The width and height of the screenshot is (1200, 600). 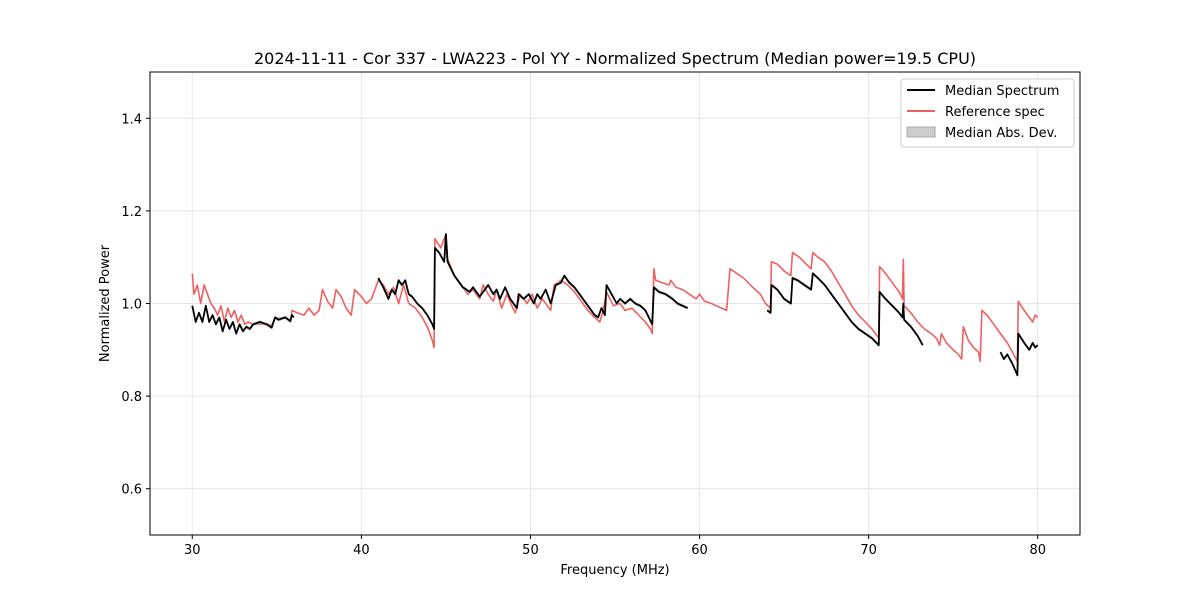 I want to click on x-tick-label: 50, so click(x=530, y=550).